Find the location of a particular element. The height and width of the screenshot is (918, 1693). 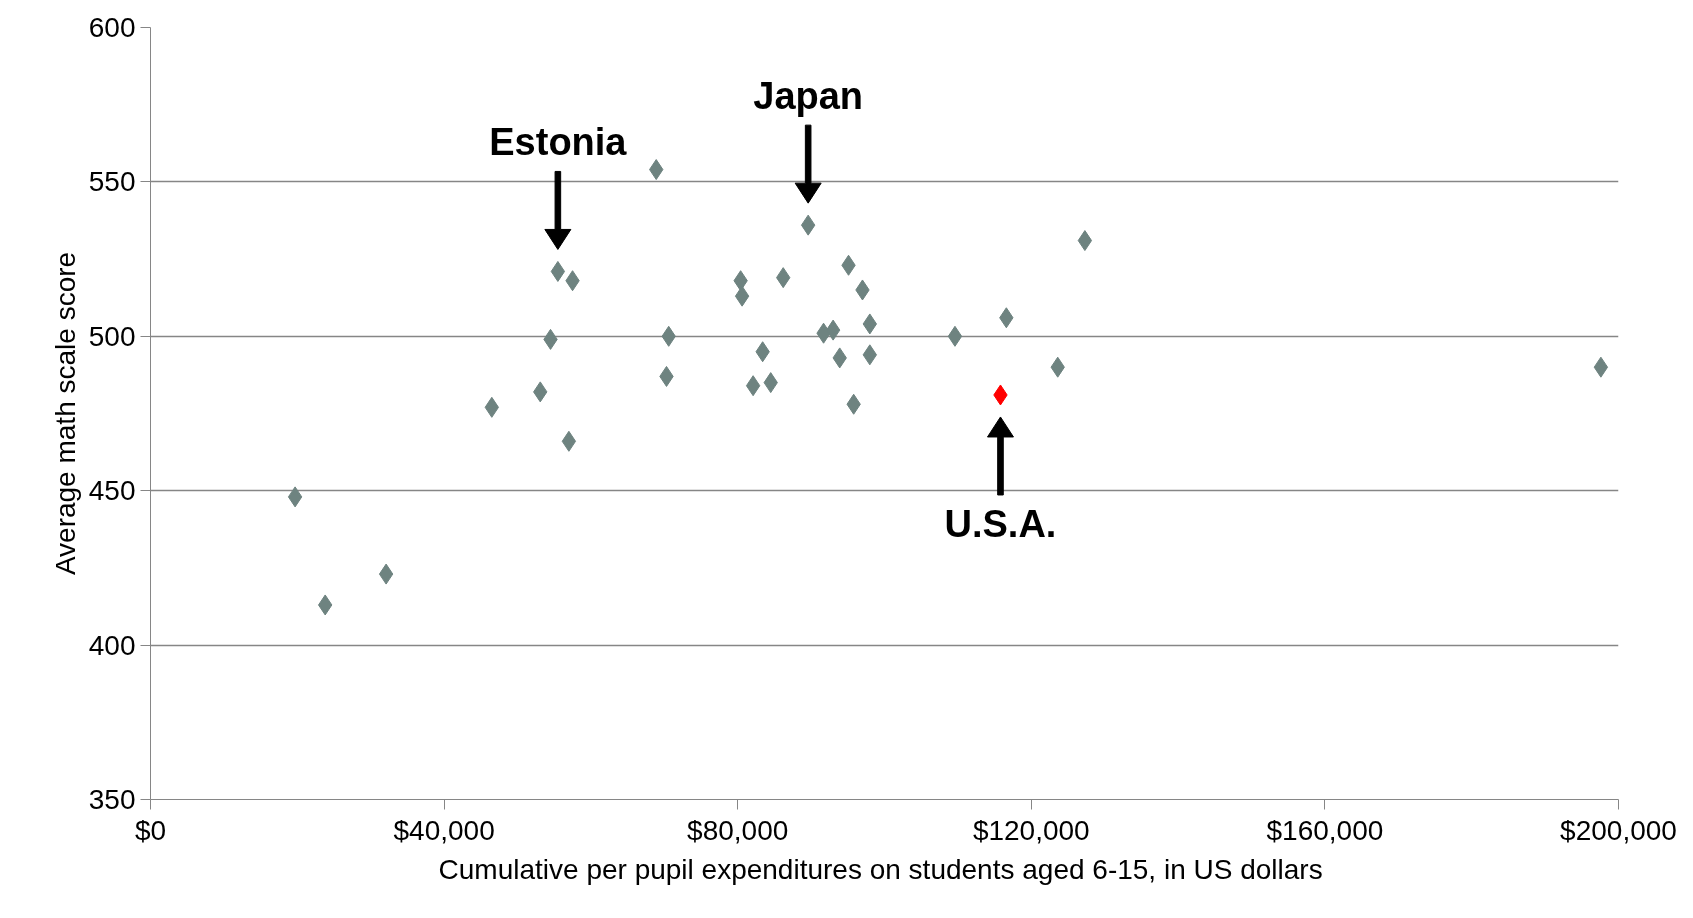

y-axis-title: Average math scale score is located at coordinates (65, 413).